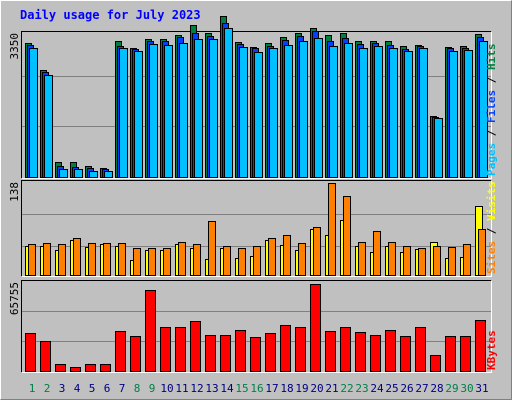 The height and width of the screenshot is (400, 512). I want to click on kbytes-bar-day-30-outline, so click(465, 354).